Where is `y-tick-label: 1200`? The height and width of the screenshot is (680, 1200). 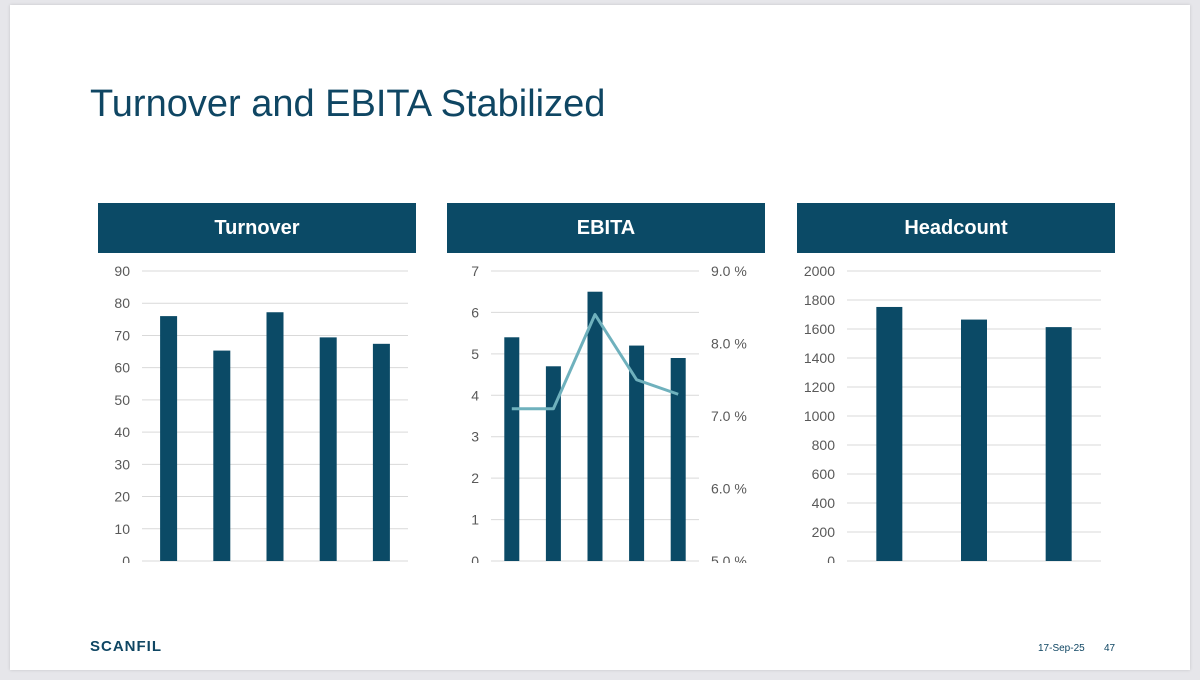 y-tick-label: 1200 is located at coordinates (819, 387).